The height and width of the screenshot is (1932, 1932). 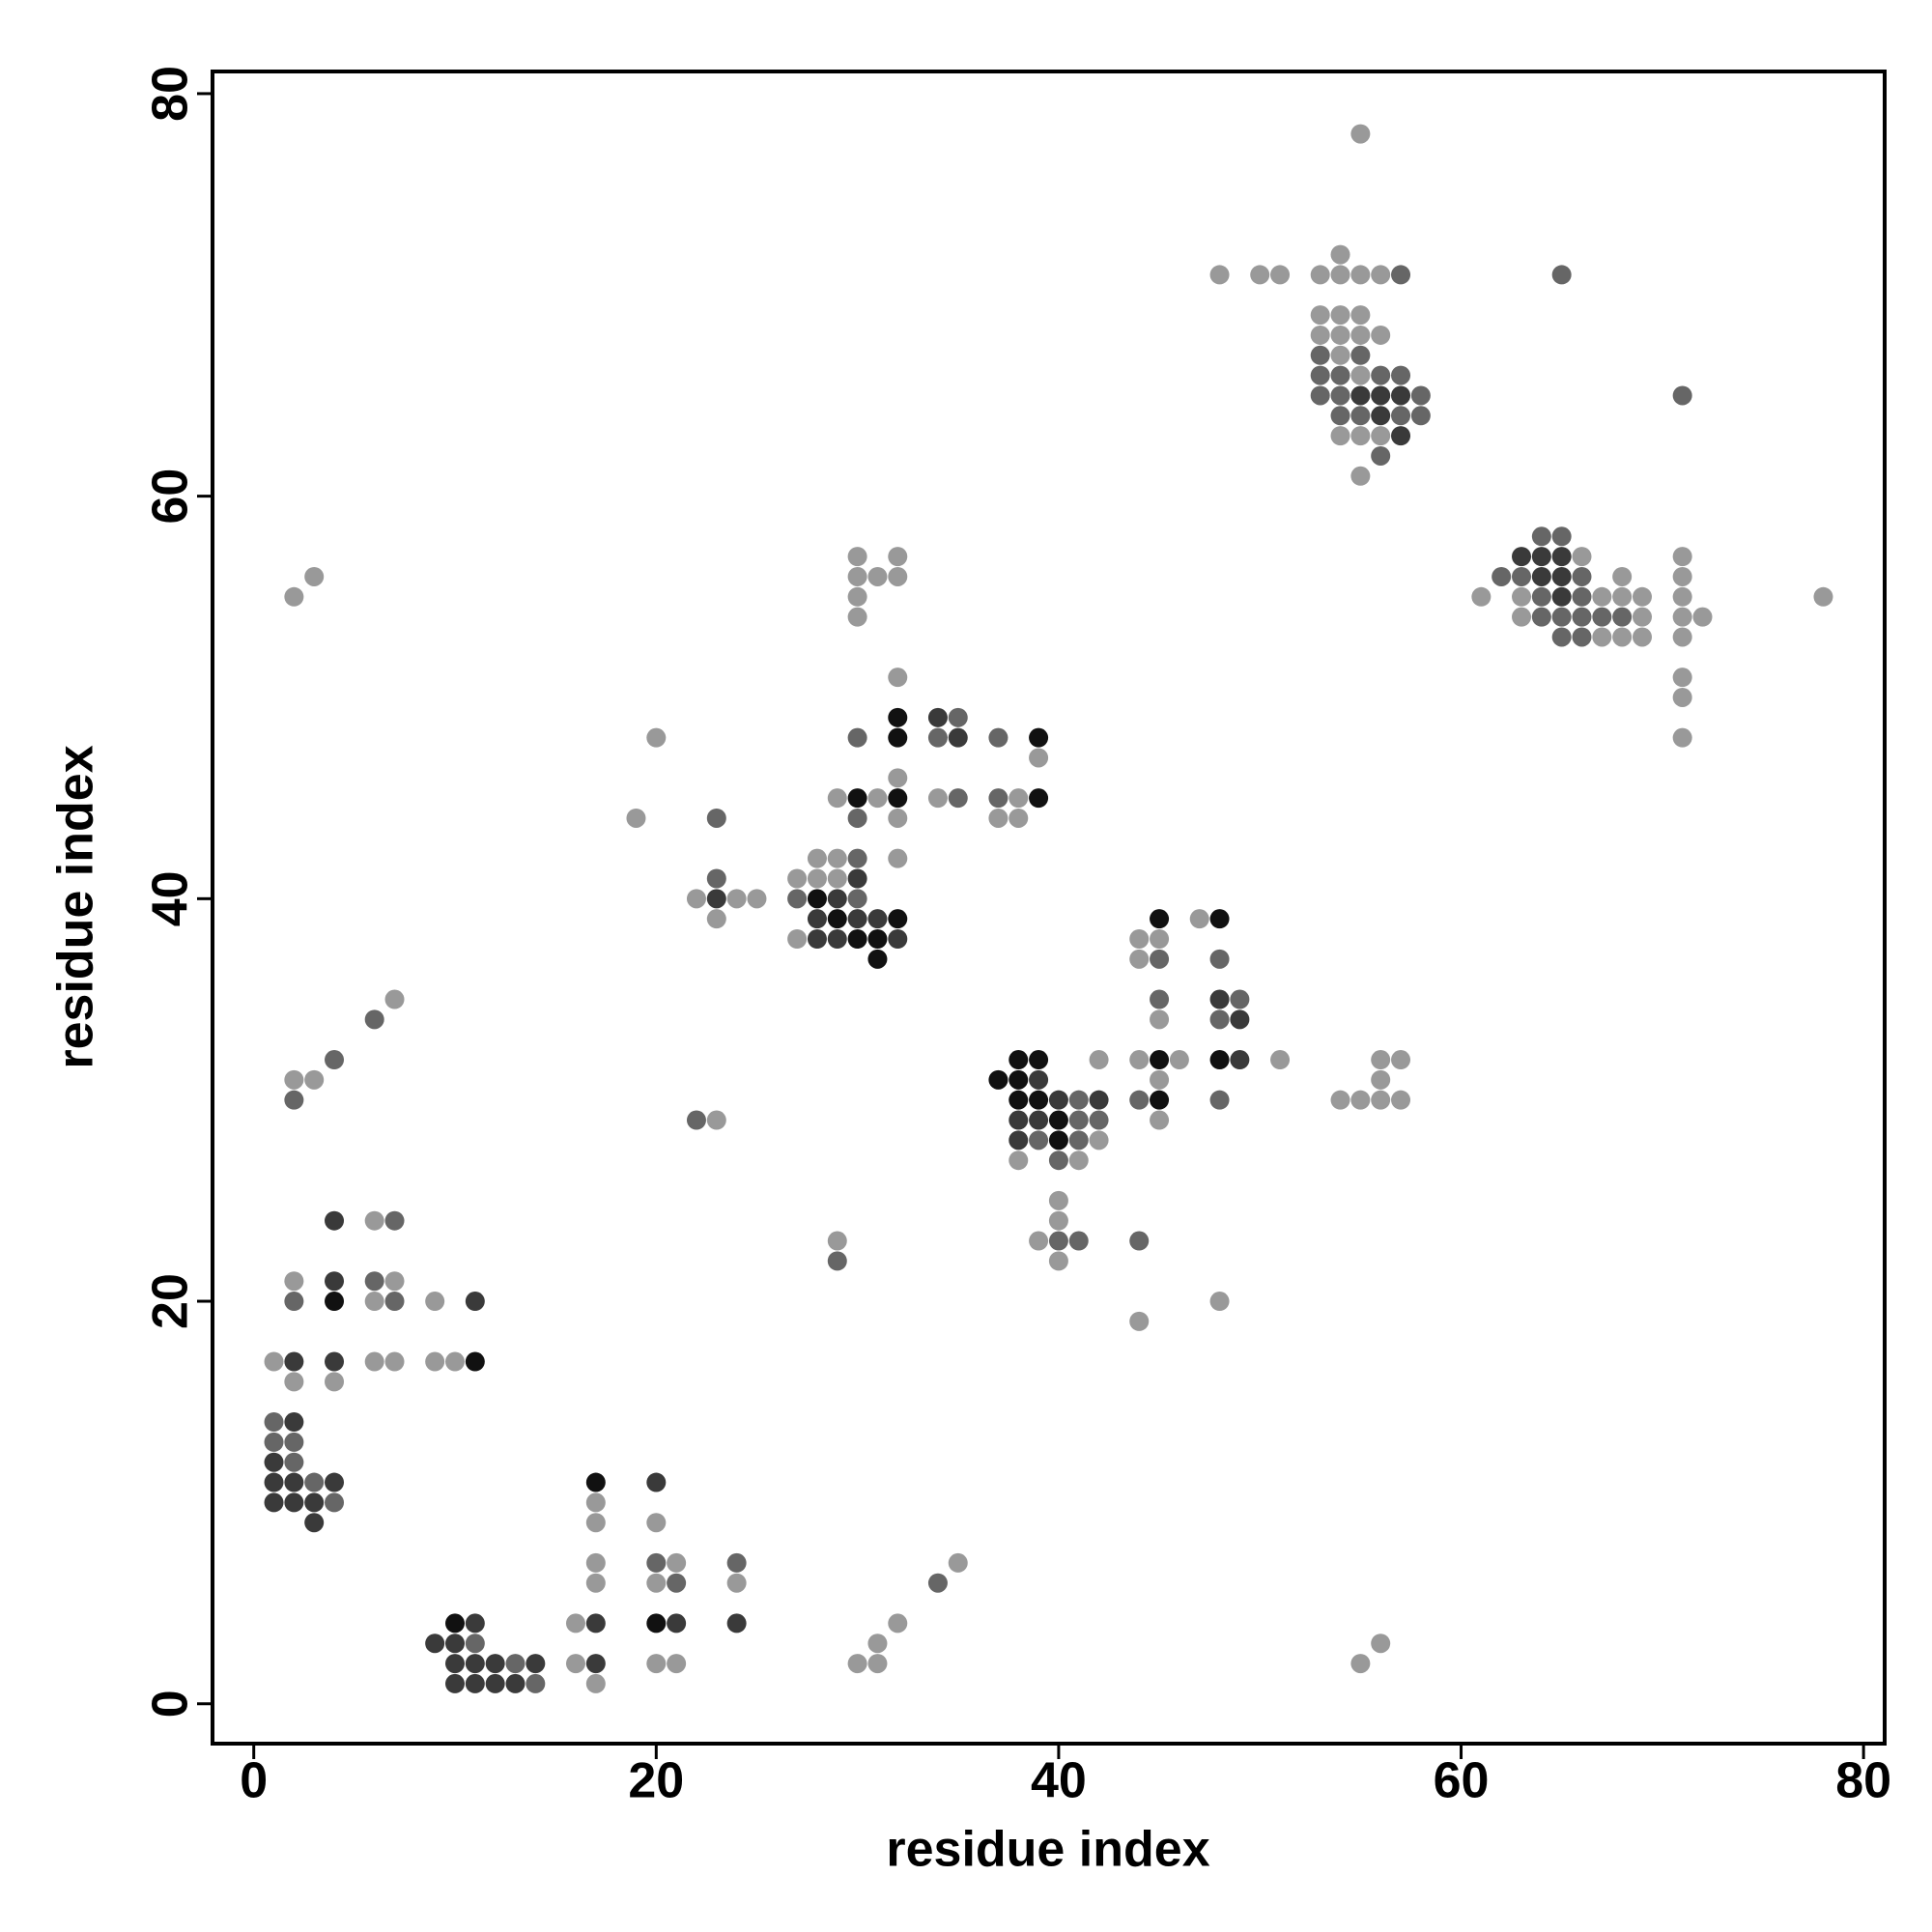 What do you see at coordinates (171, 898) in the screenshot?
I see `y-tick-label: 40` at bounding box center [171, 898].